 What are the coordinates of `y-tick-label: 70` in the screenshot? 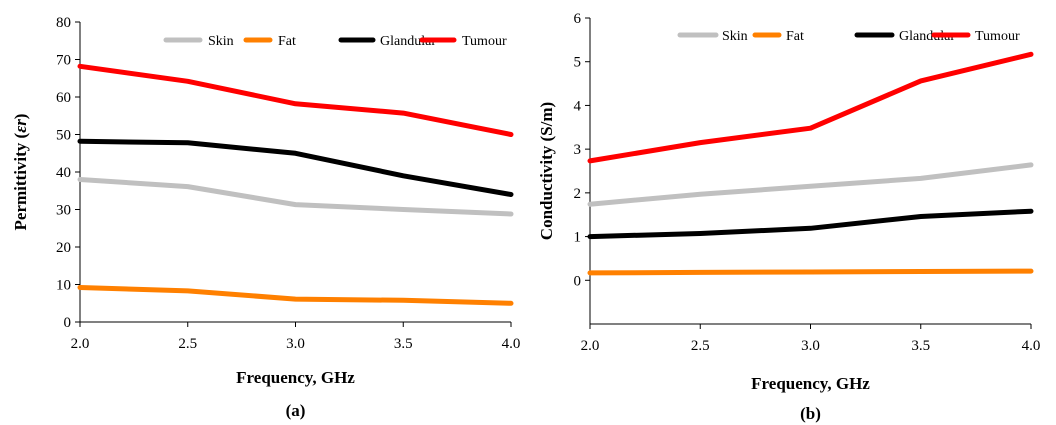 It's located at (63, 61).